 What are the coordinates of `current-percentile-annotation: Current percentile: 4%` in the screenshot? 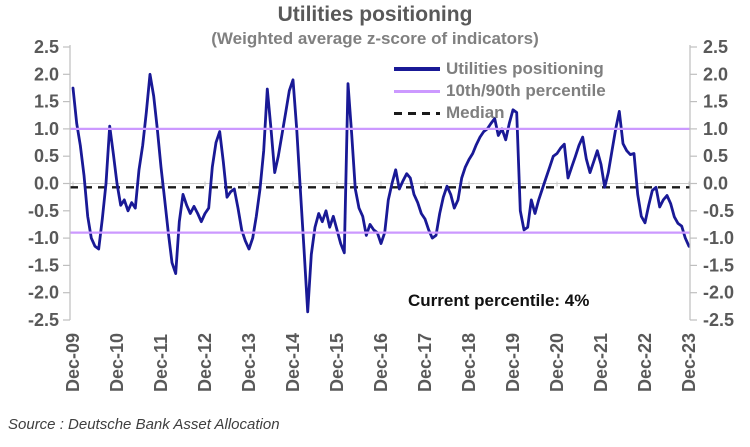 It's located at (499, 300).